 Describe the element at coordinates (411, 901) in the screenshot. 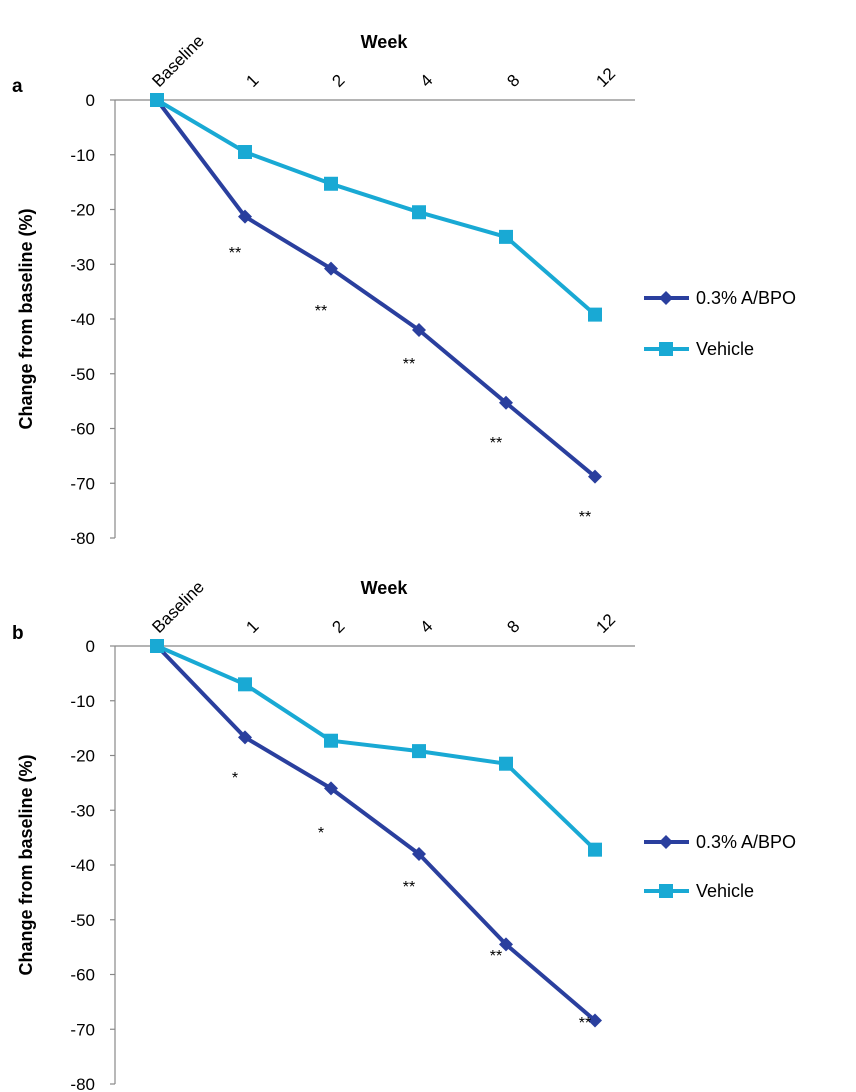

I see `significance-group: ********` at that location.